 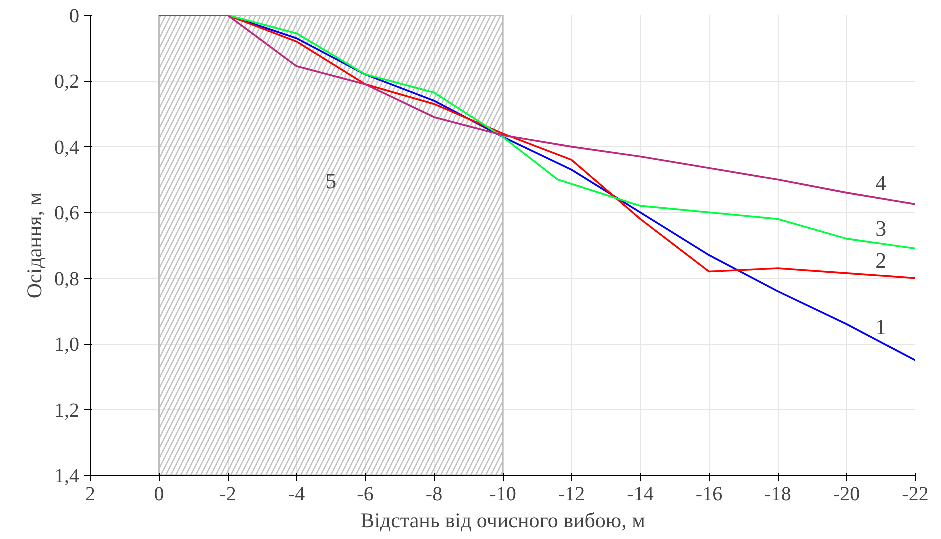 What do you see at coordinates (572, 495) in the screenshot?
I see `x-tick-label: -12` at bounding box center [572, 495].